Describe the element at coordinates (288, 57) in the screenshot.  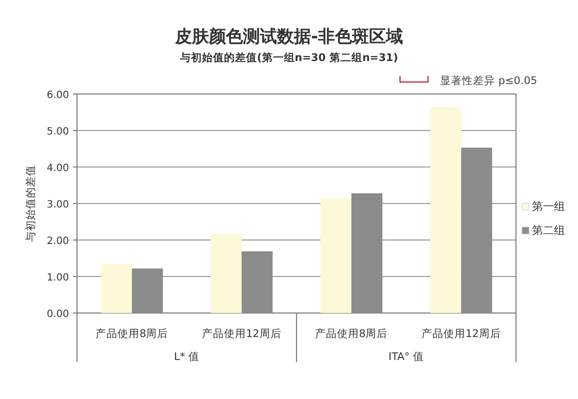
I see `chart-subtitle: 与初始值的差值(第一组n=30 第二组n=31)` at that location.